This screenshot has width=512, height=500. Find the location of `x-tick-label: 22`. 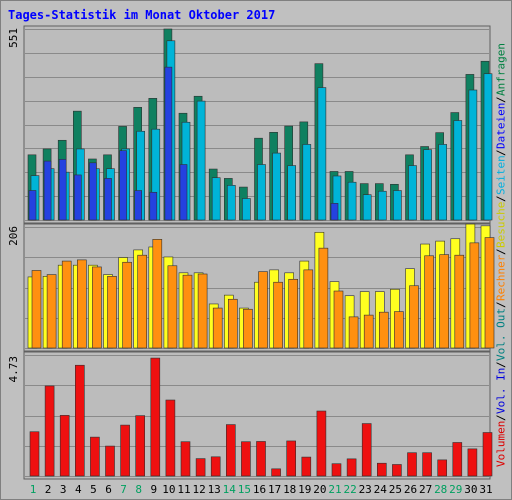

x-tick-label: 22 is located at coordinates (350, 489).